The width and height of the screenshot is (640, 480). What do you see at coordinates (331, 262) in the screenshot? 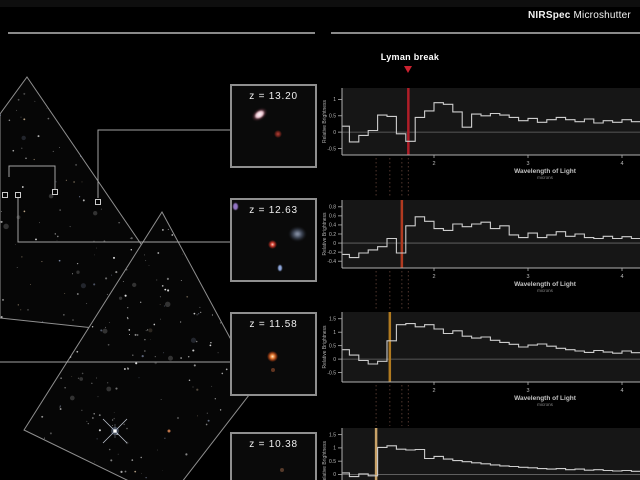
I see `svg-text: -0.4` at bounding box center [331, 262].